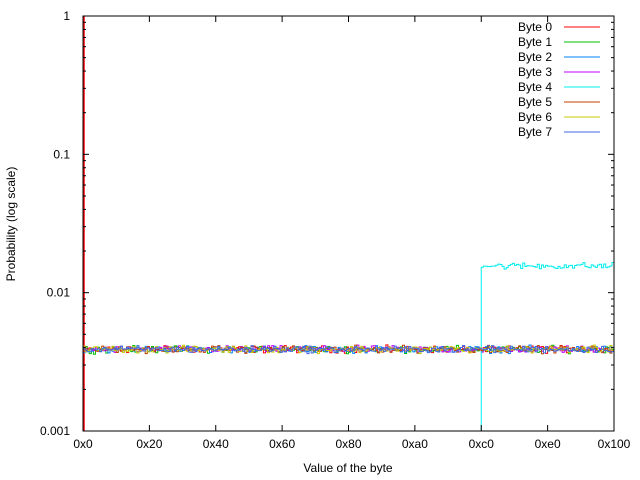 This screenshot has height=480, width=640. Describe the element at coordinates (415, 444) in the screenshot. I see `x-tick-label: 0xa0` at that location.